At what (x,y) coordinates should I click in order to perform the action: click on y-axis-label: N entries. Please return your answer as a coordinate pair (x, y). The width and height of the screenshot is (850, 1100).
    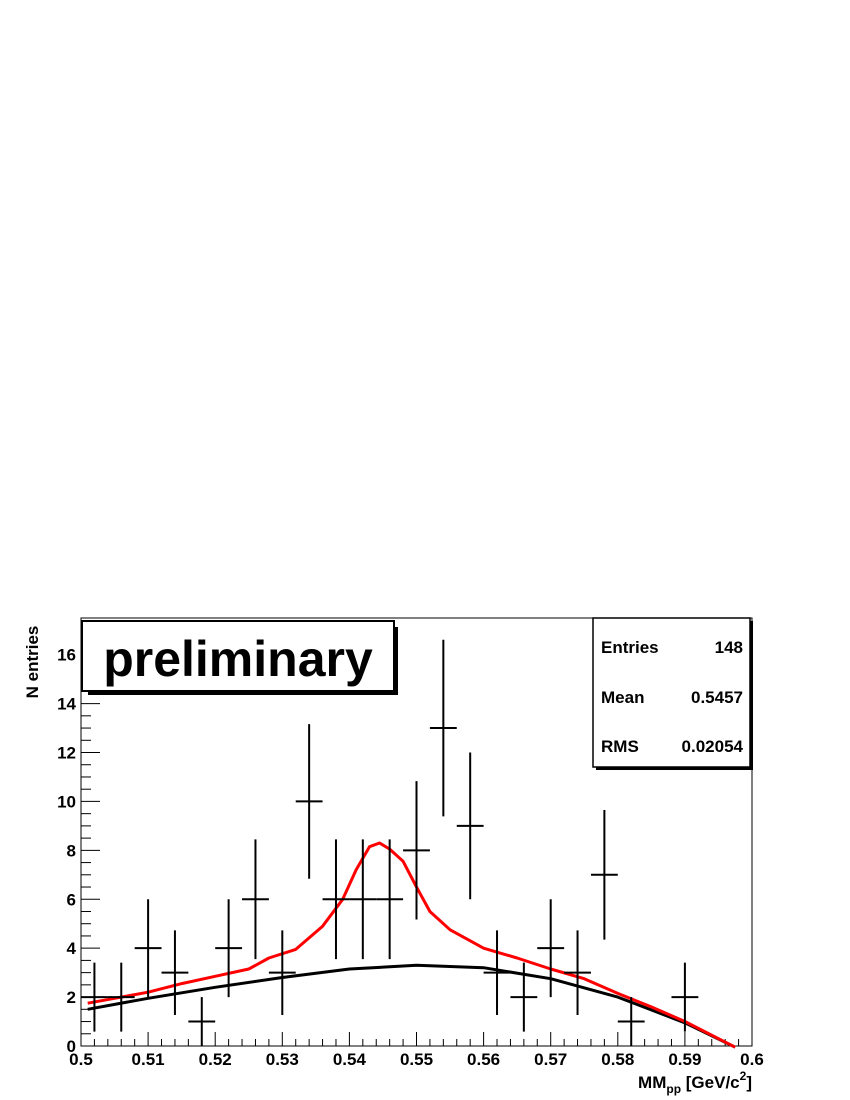
    Looking at the image, I should click on (32, 662).